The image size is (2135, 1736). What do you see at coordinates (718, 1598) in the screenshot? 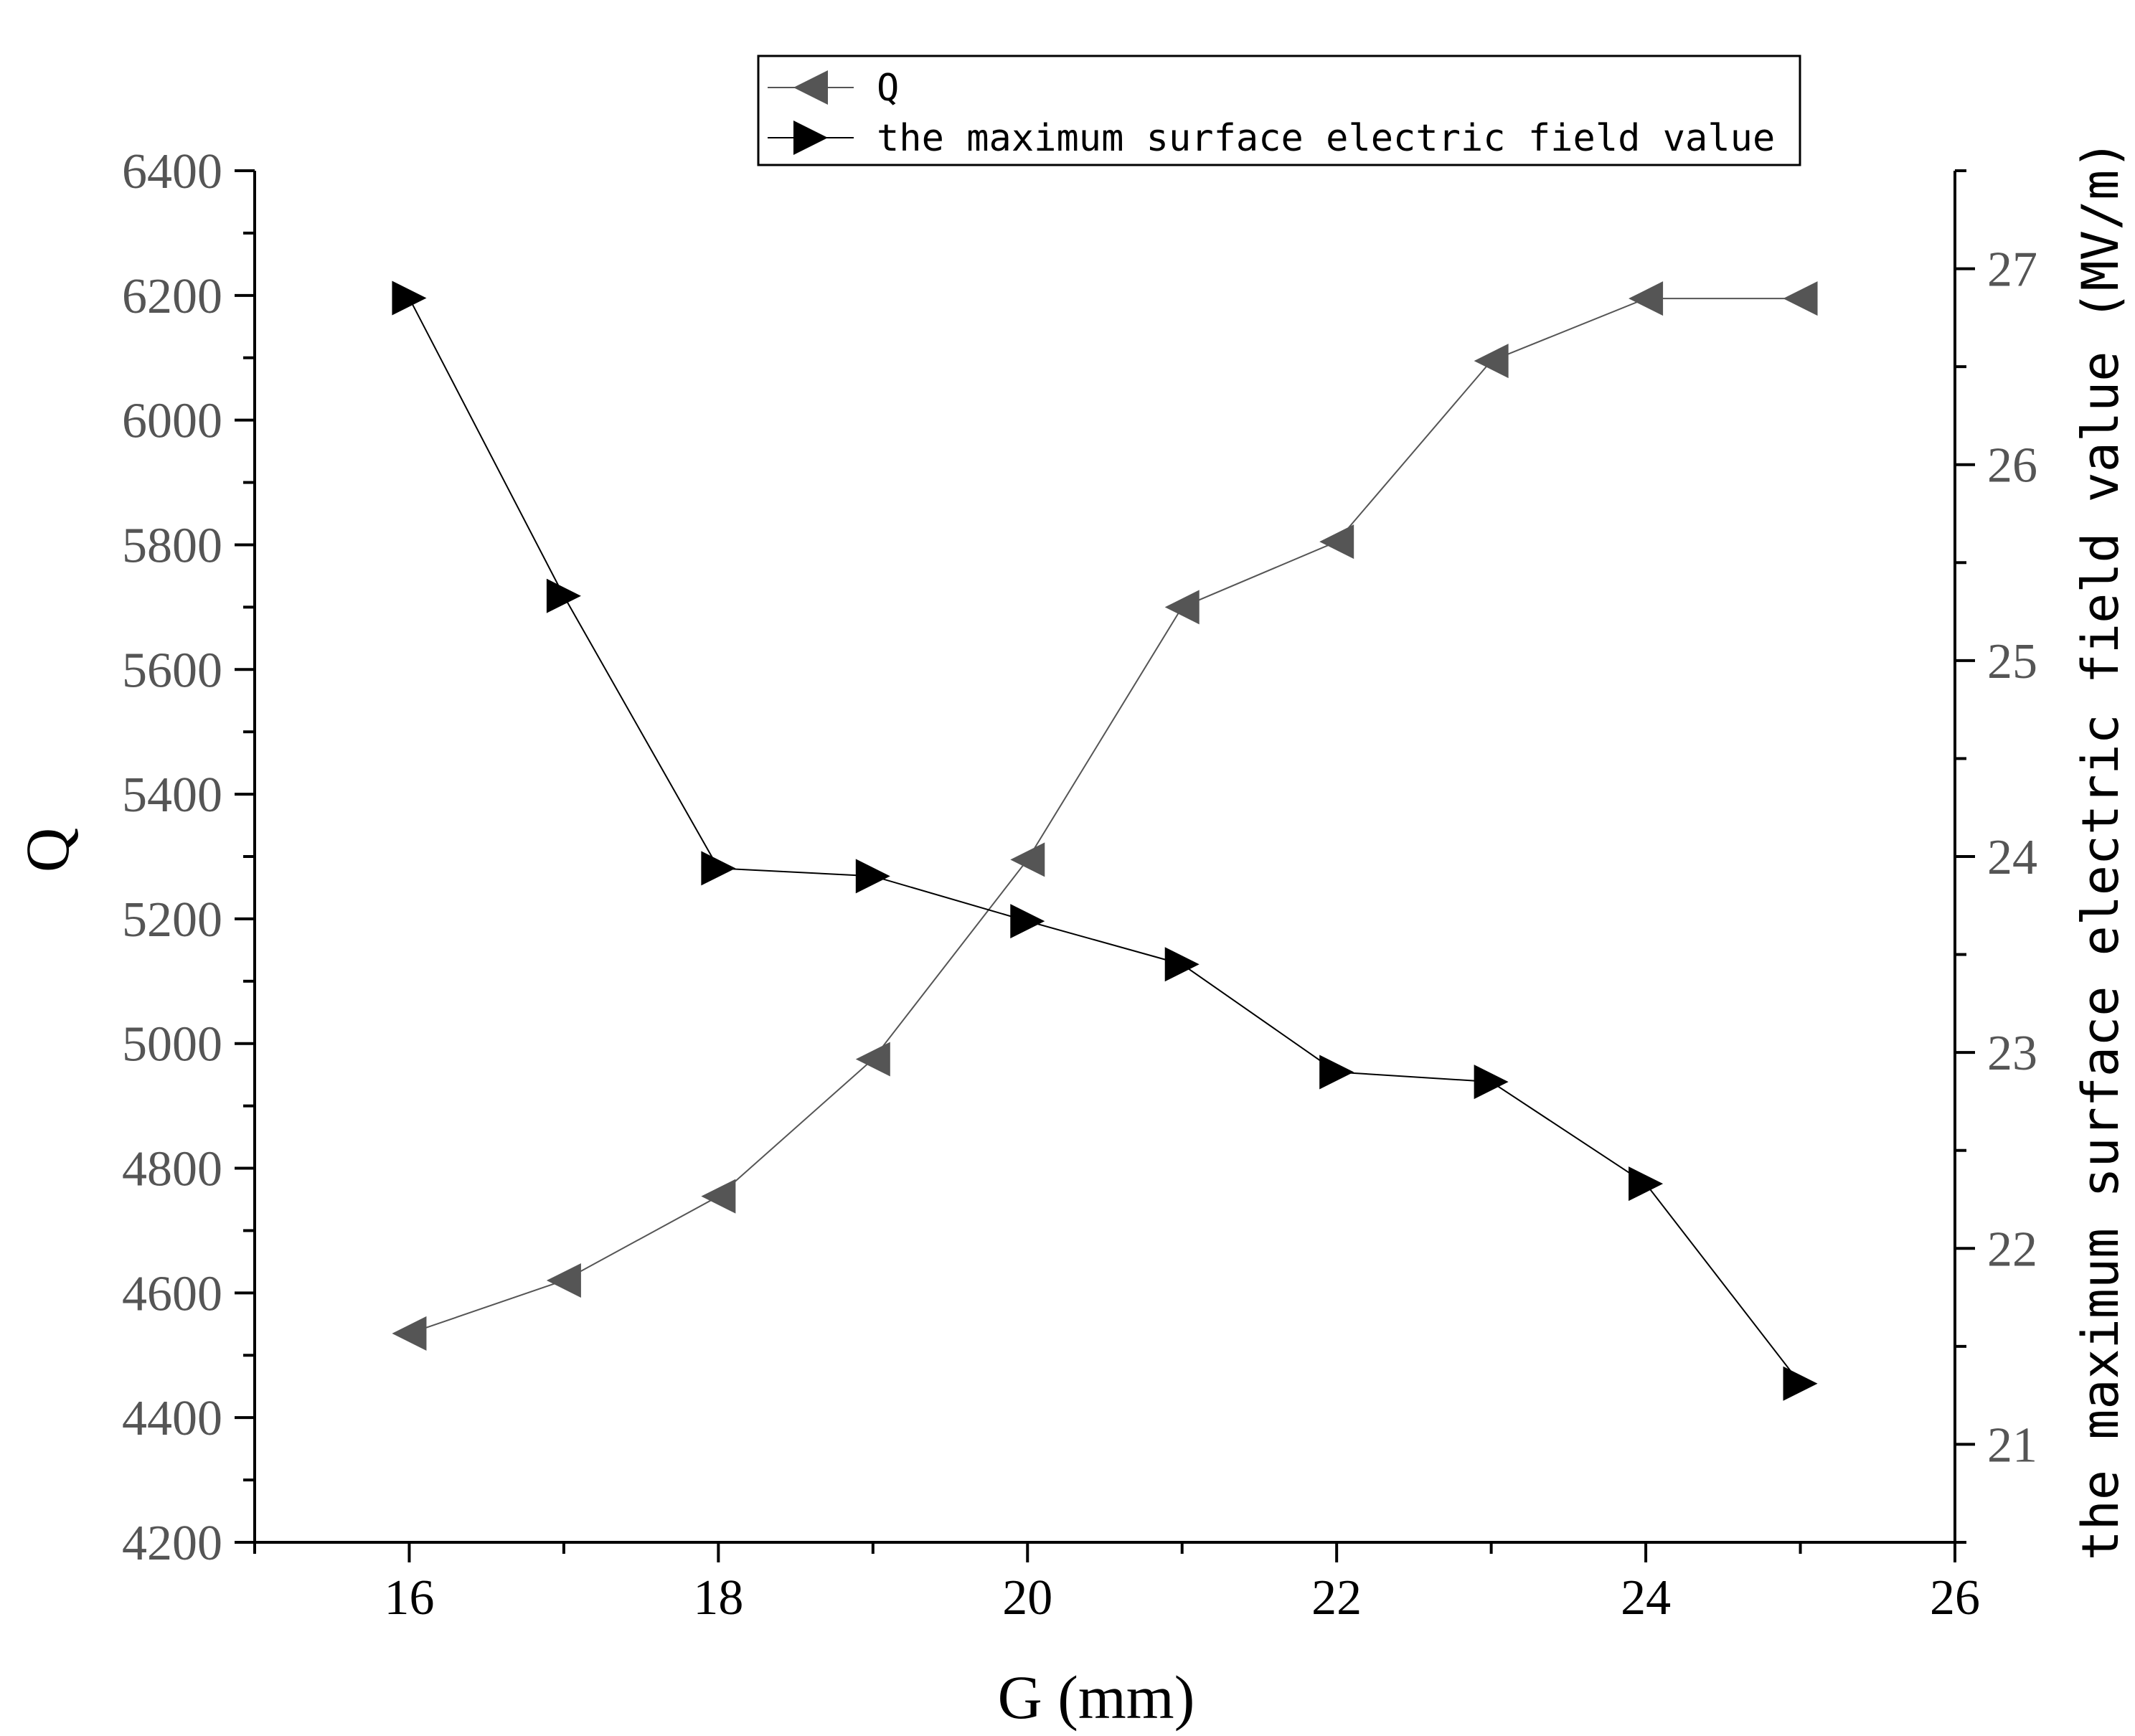
I see `x-tick-label: 18` at bounding box center [718, 1598].